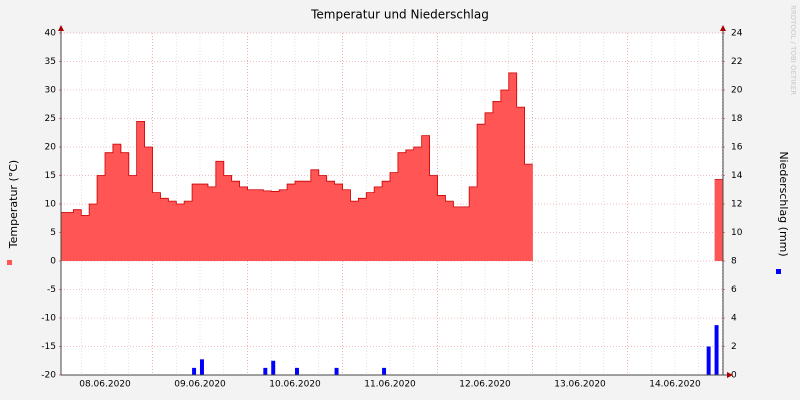 This screenshot has height=400, width=800. I want to click on y-tick-label: 10, so click(51, 205).